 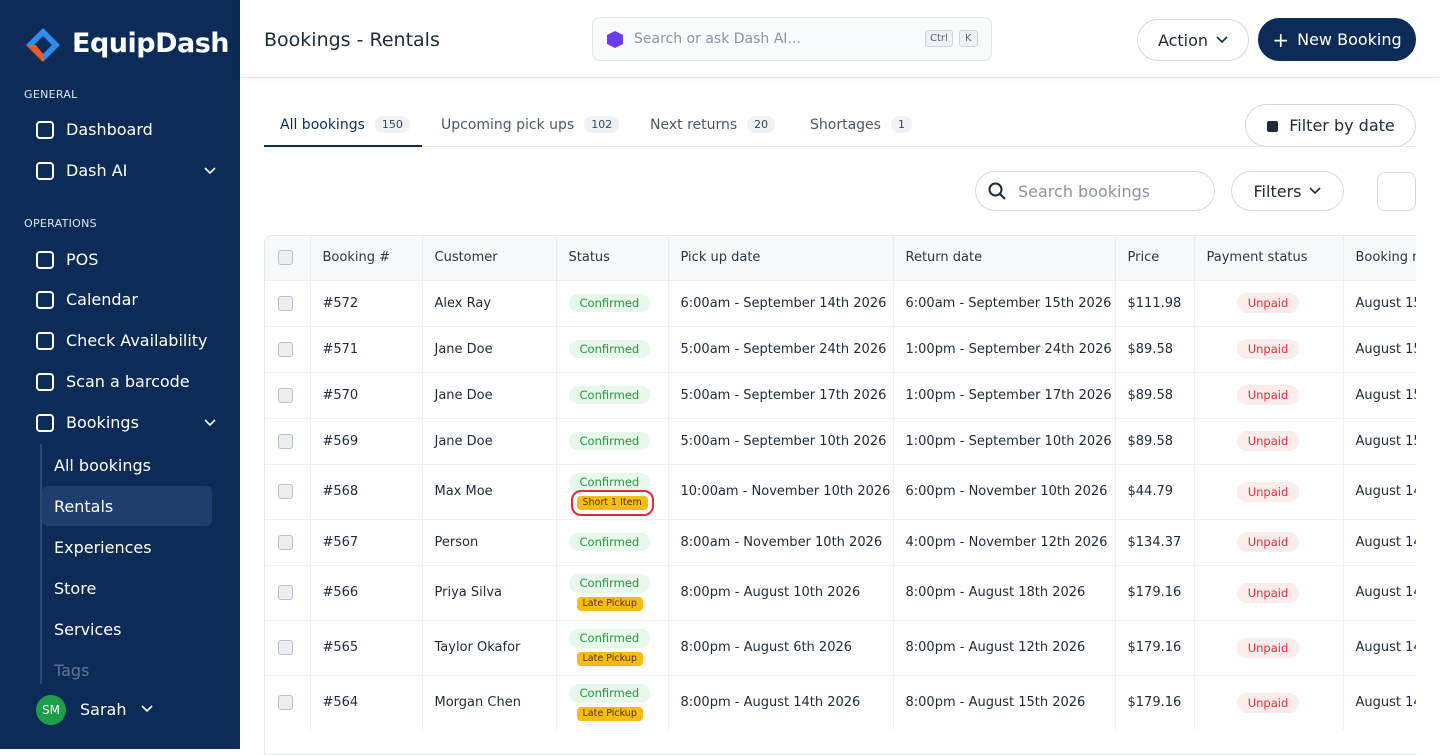 I want to click on cell: #565, so click(x=366, y=647).